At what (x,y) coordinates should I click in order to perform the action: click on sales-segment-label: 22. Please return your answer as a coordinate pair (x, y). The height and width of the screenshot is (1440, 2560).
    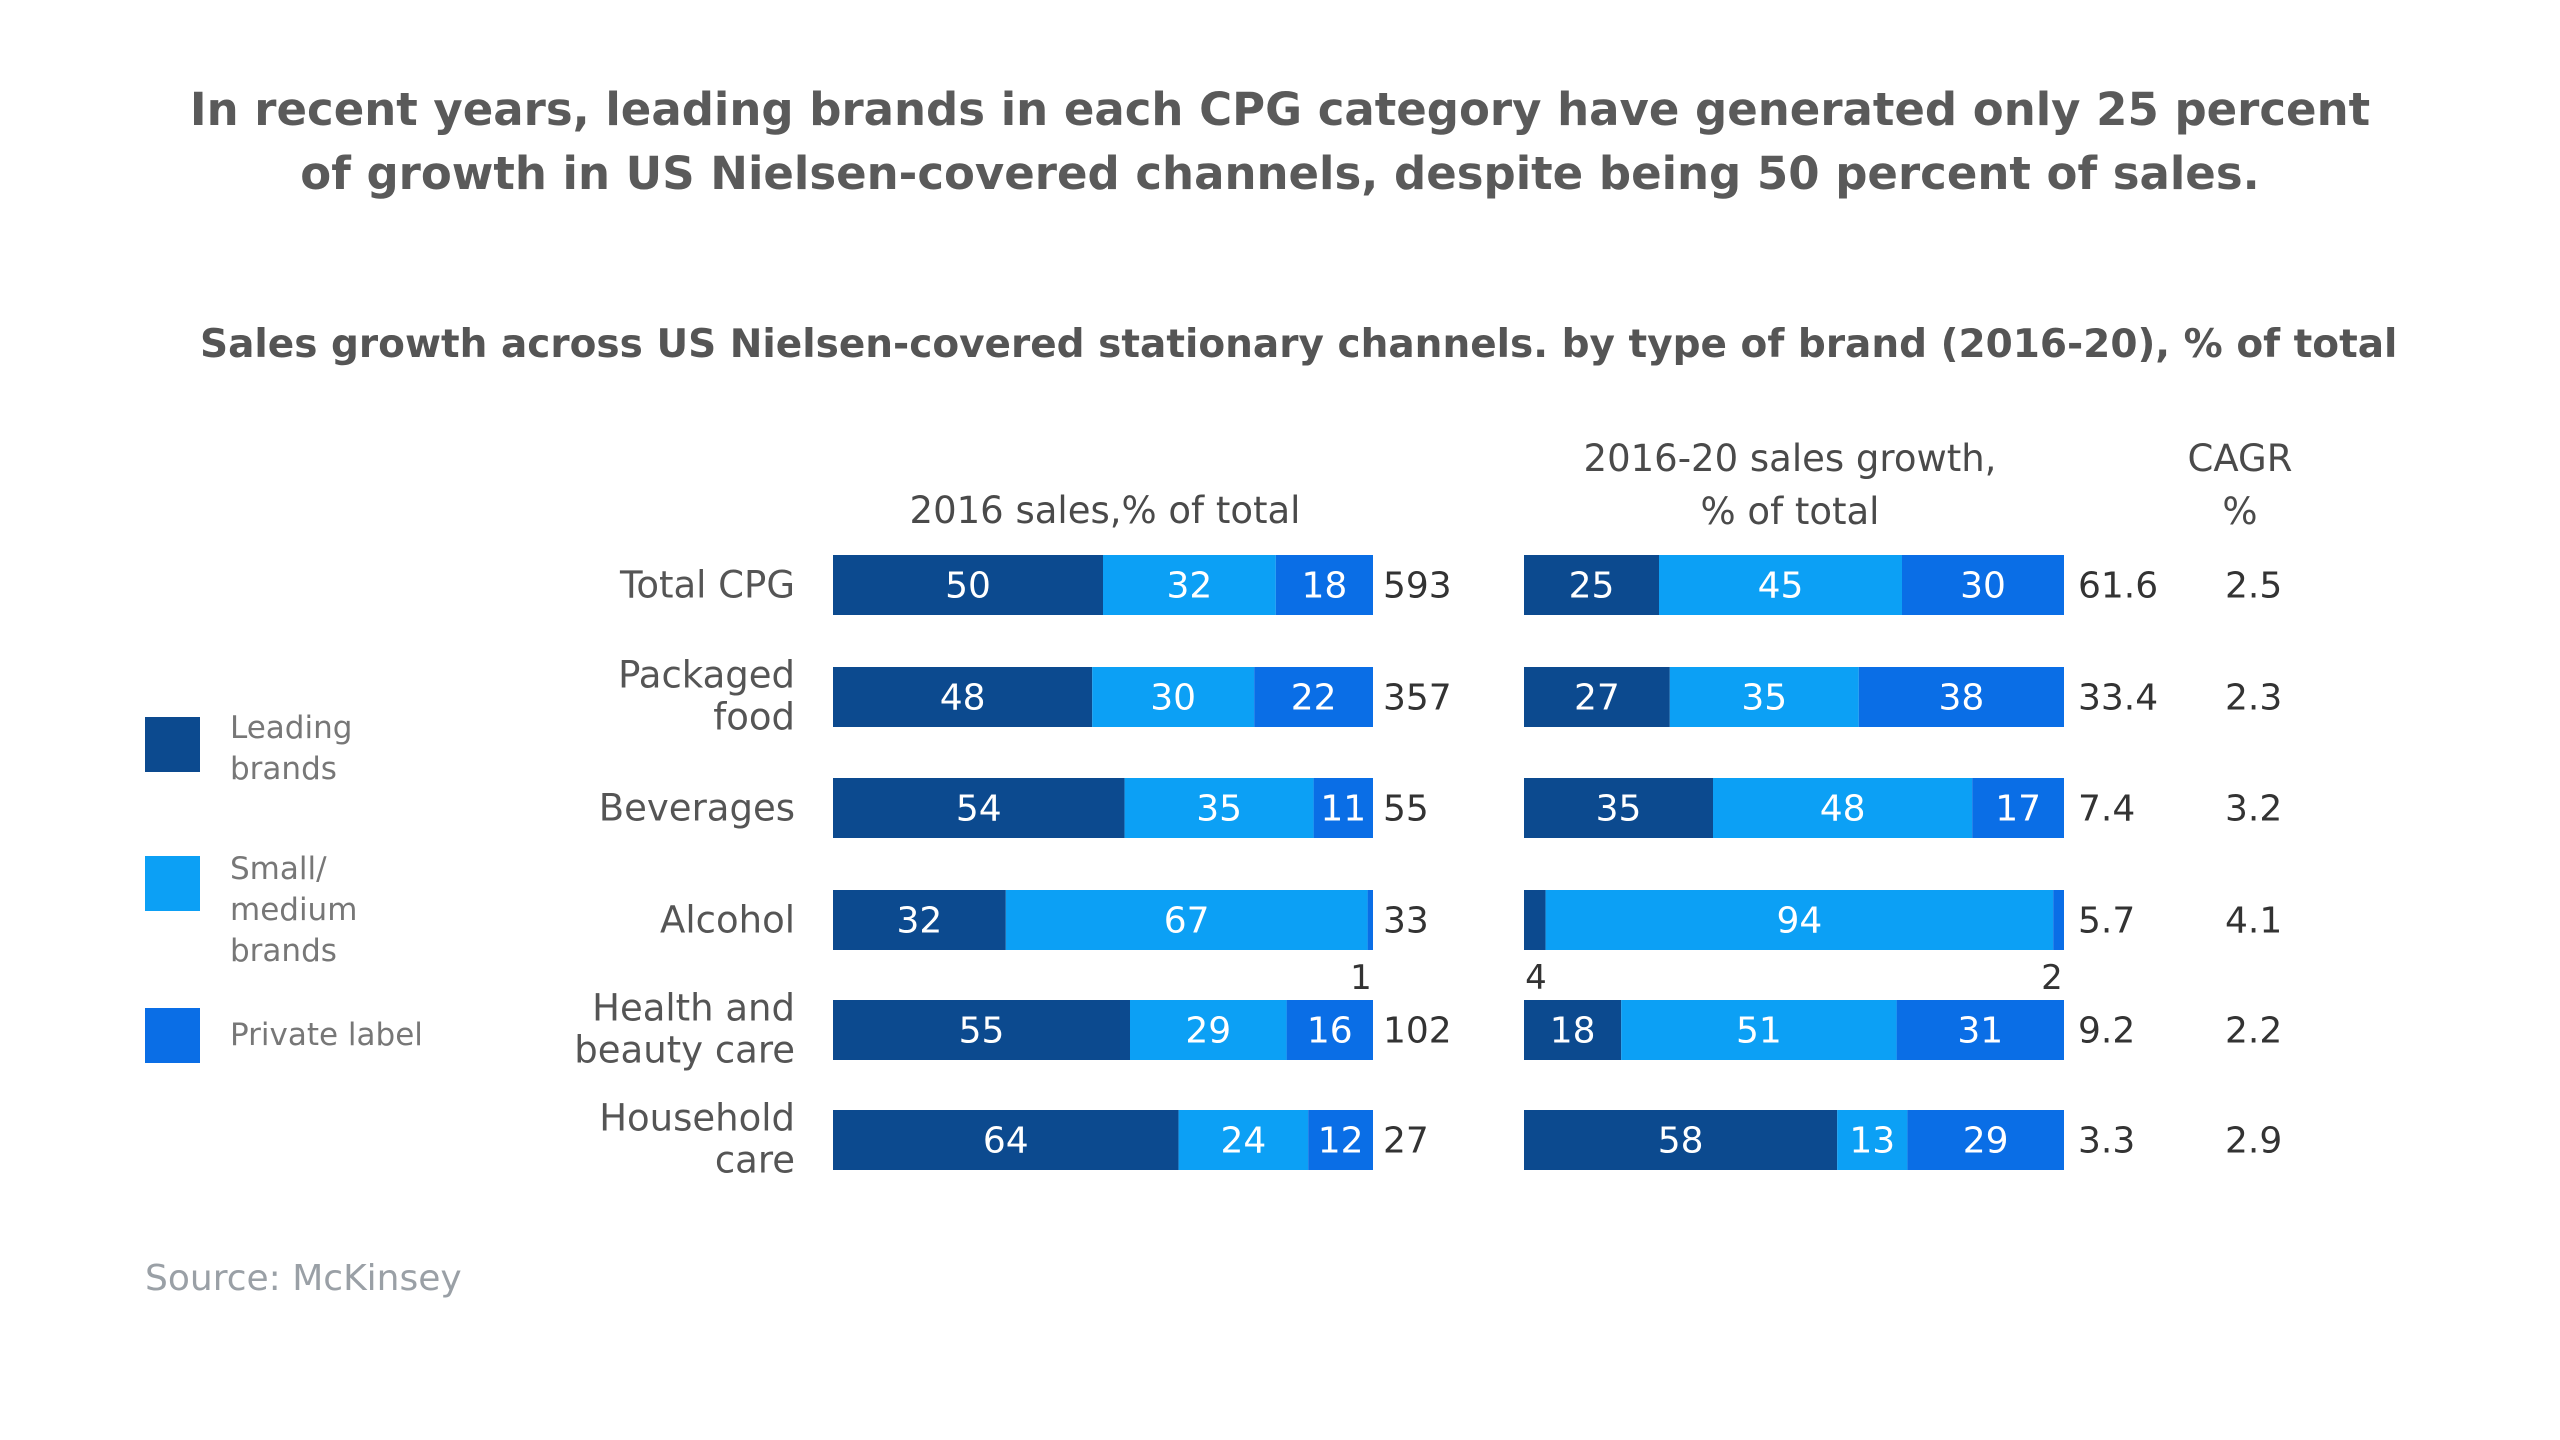
    Looking at the image, I should click on (1314, 698).